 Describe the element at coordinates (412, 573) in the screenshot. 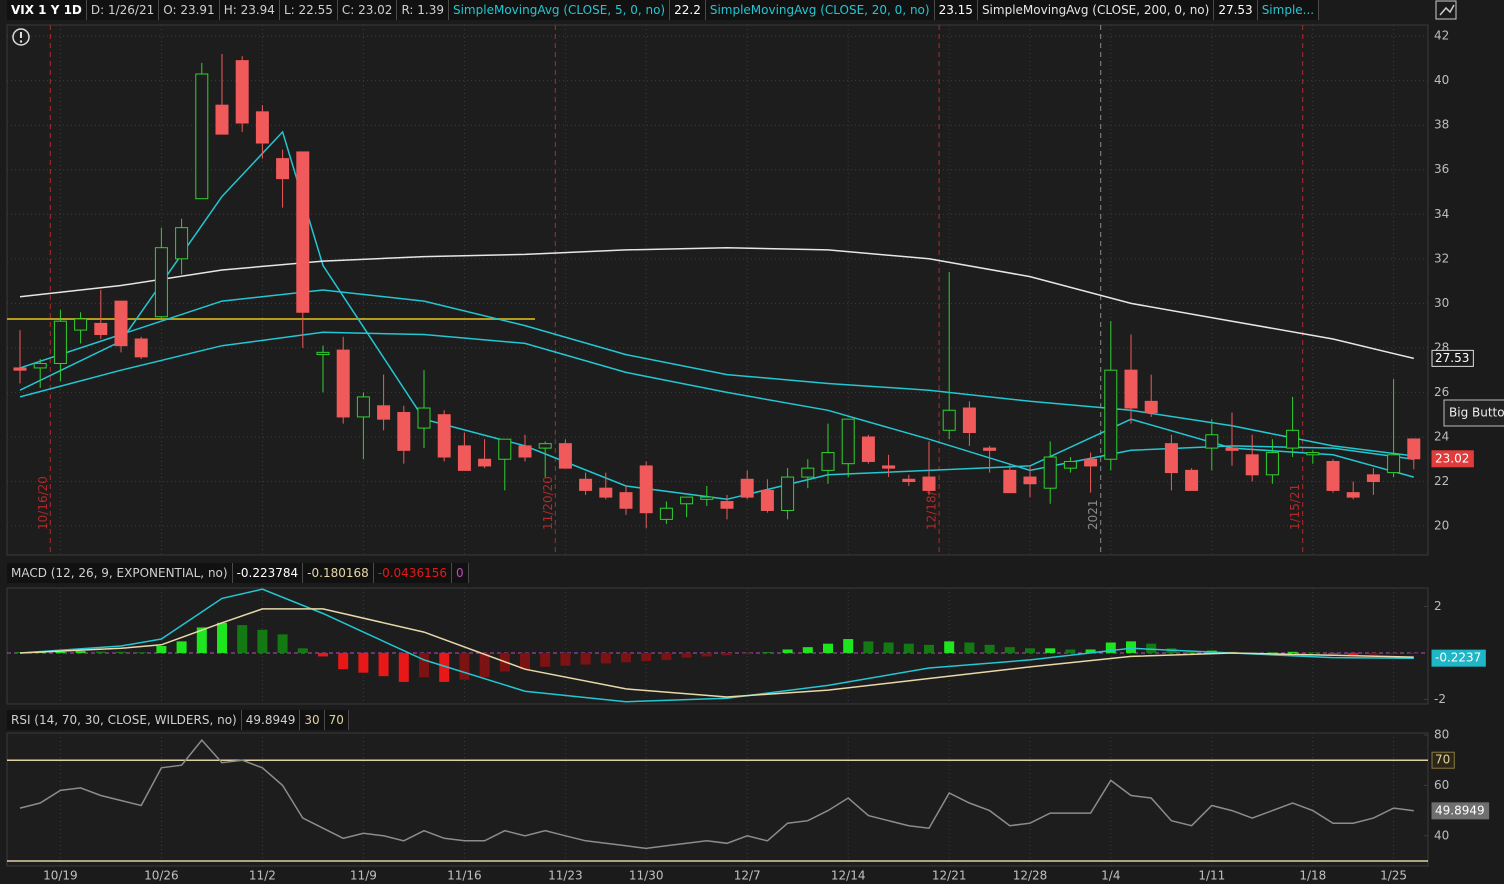

I see `header-item: -0.0436156` at that location.